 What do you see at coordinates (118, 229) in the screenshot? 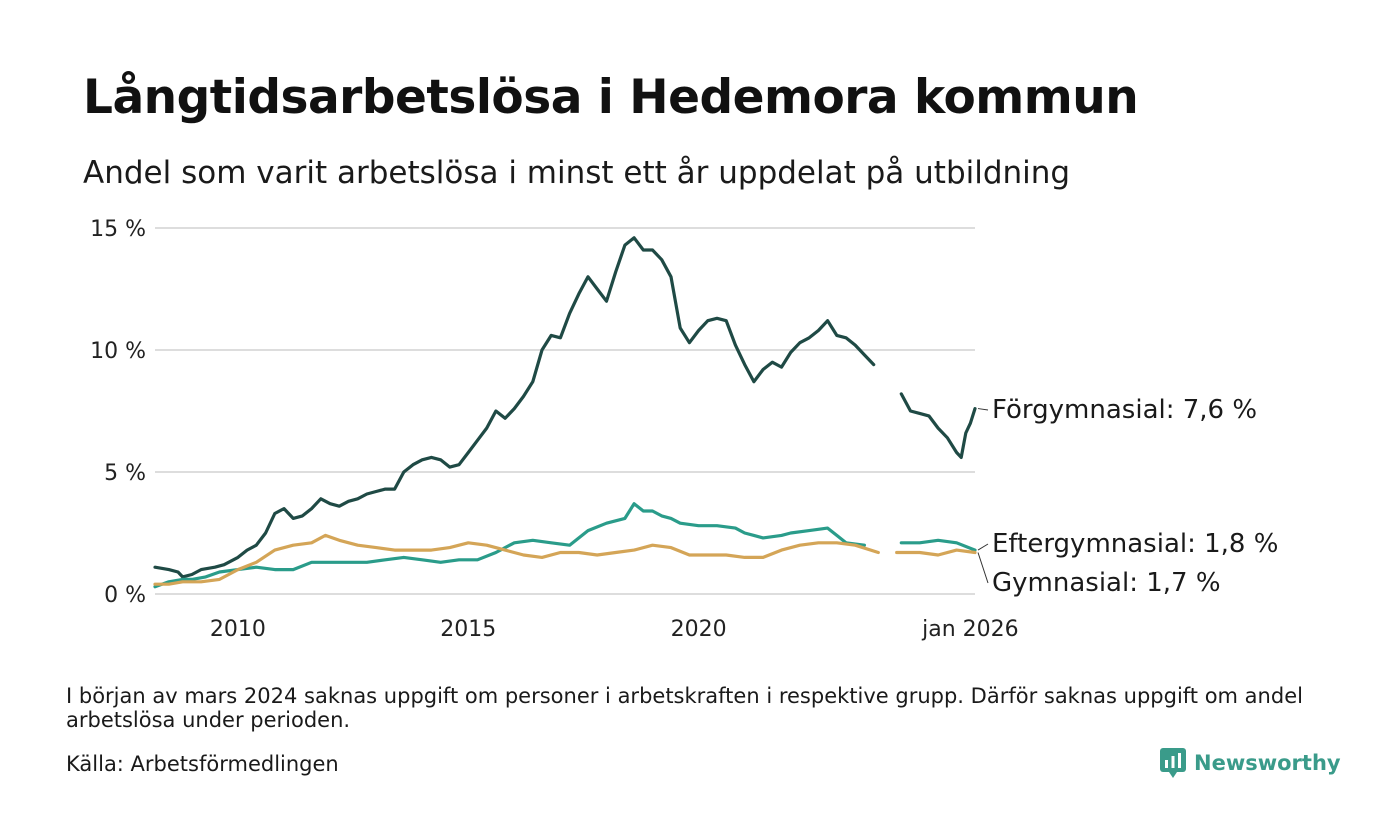
I see `y-tick-label: 15 %` at bounding box center [118, 229].